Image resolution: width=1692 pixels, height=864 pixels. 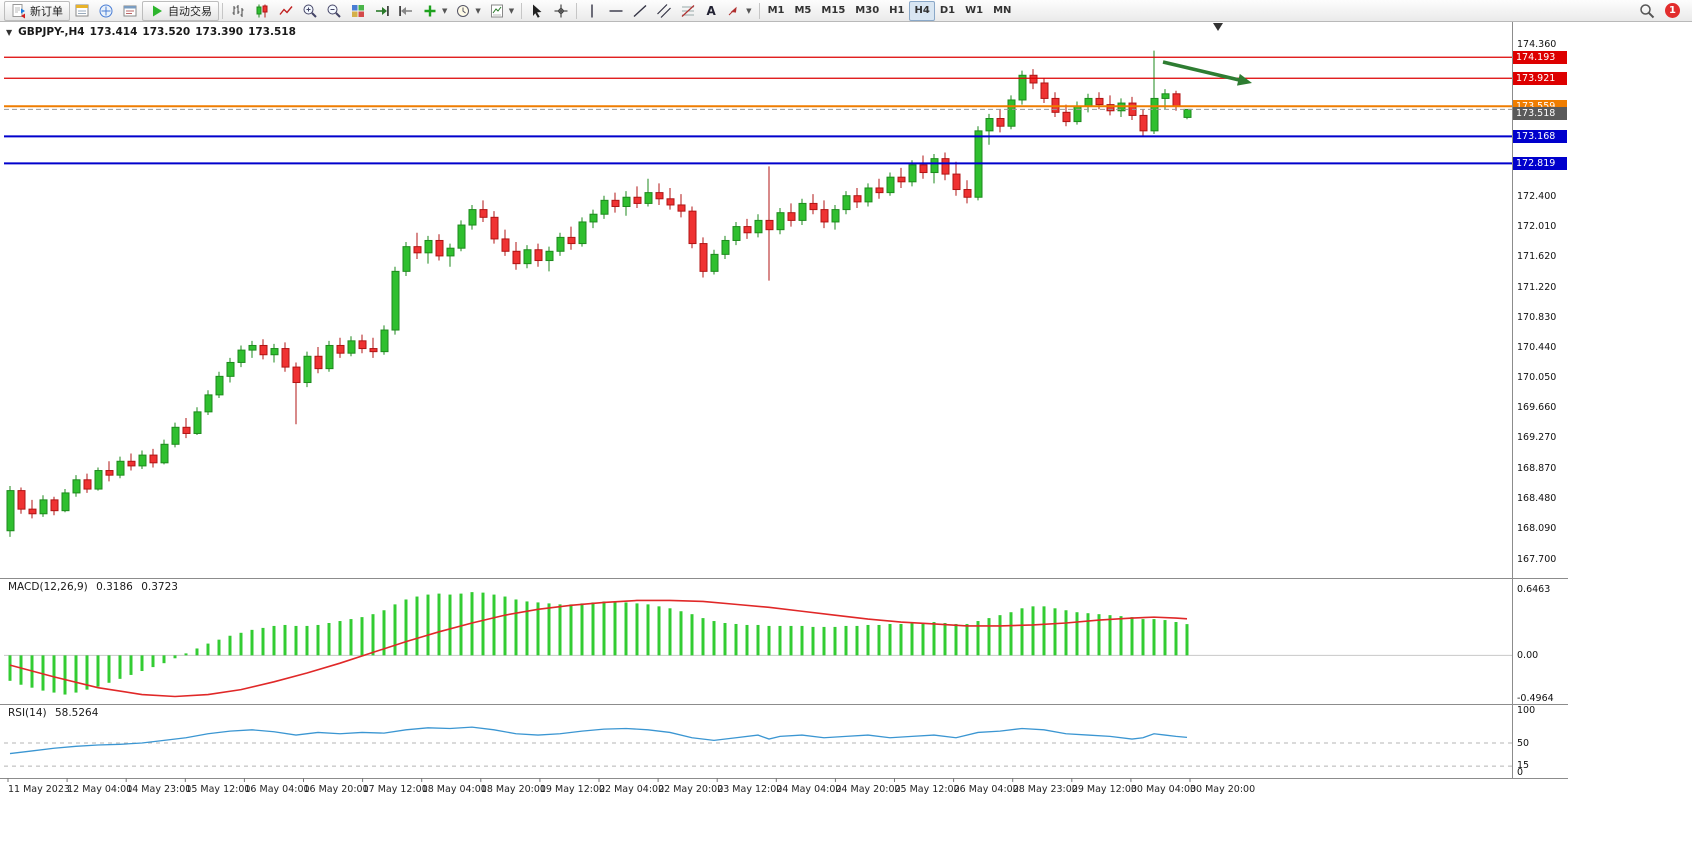 I want to click on ohlc-high: 173.520, so click(x=166, y=32).